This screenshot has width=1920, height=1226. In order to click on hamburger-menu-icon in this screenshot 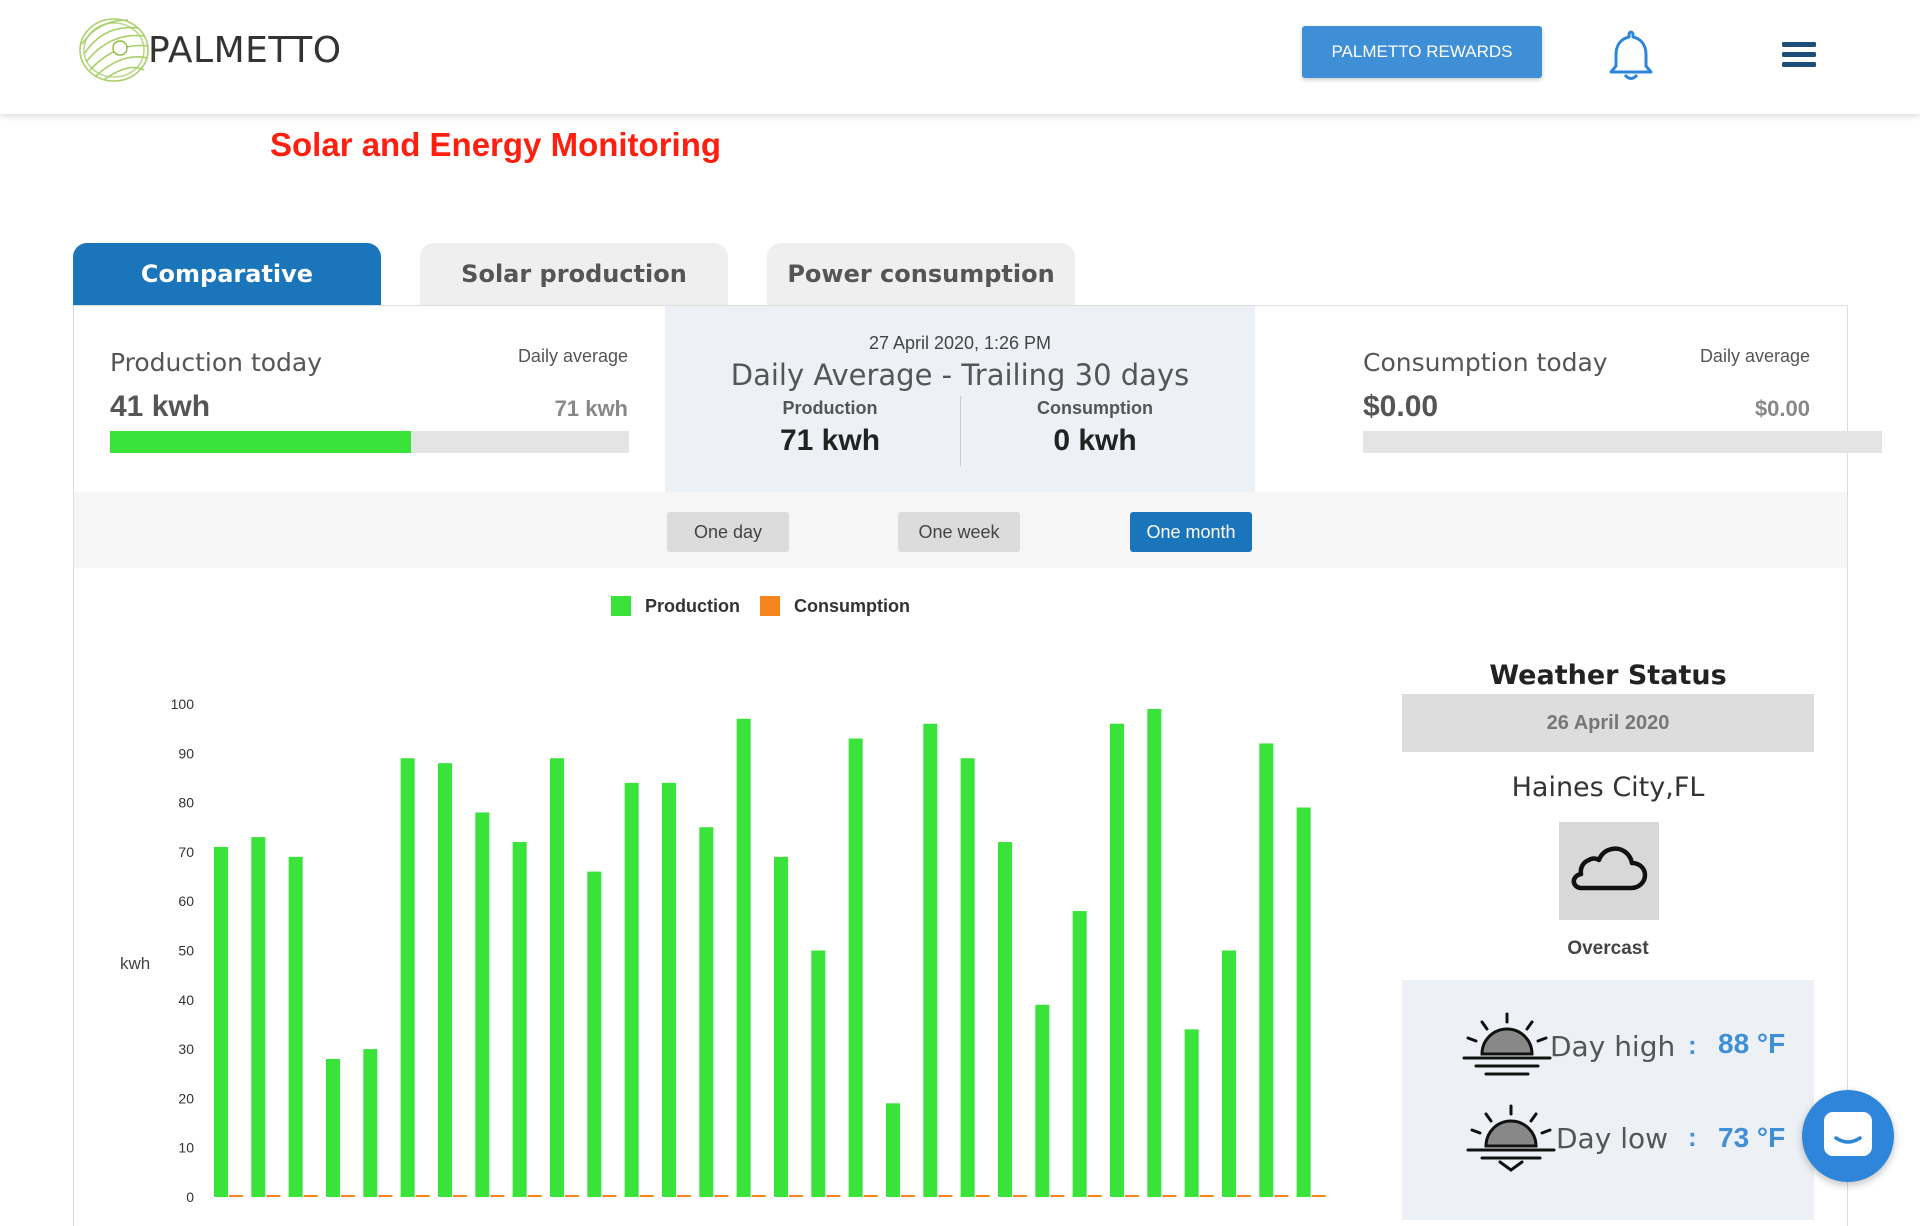, I will do `click(1800, 55)`.